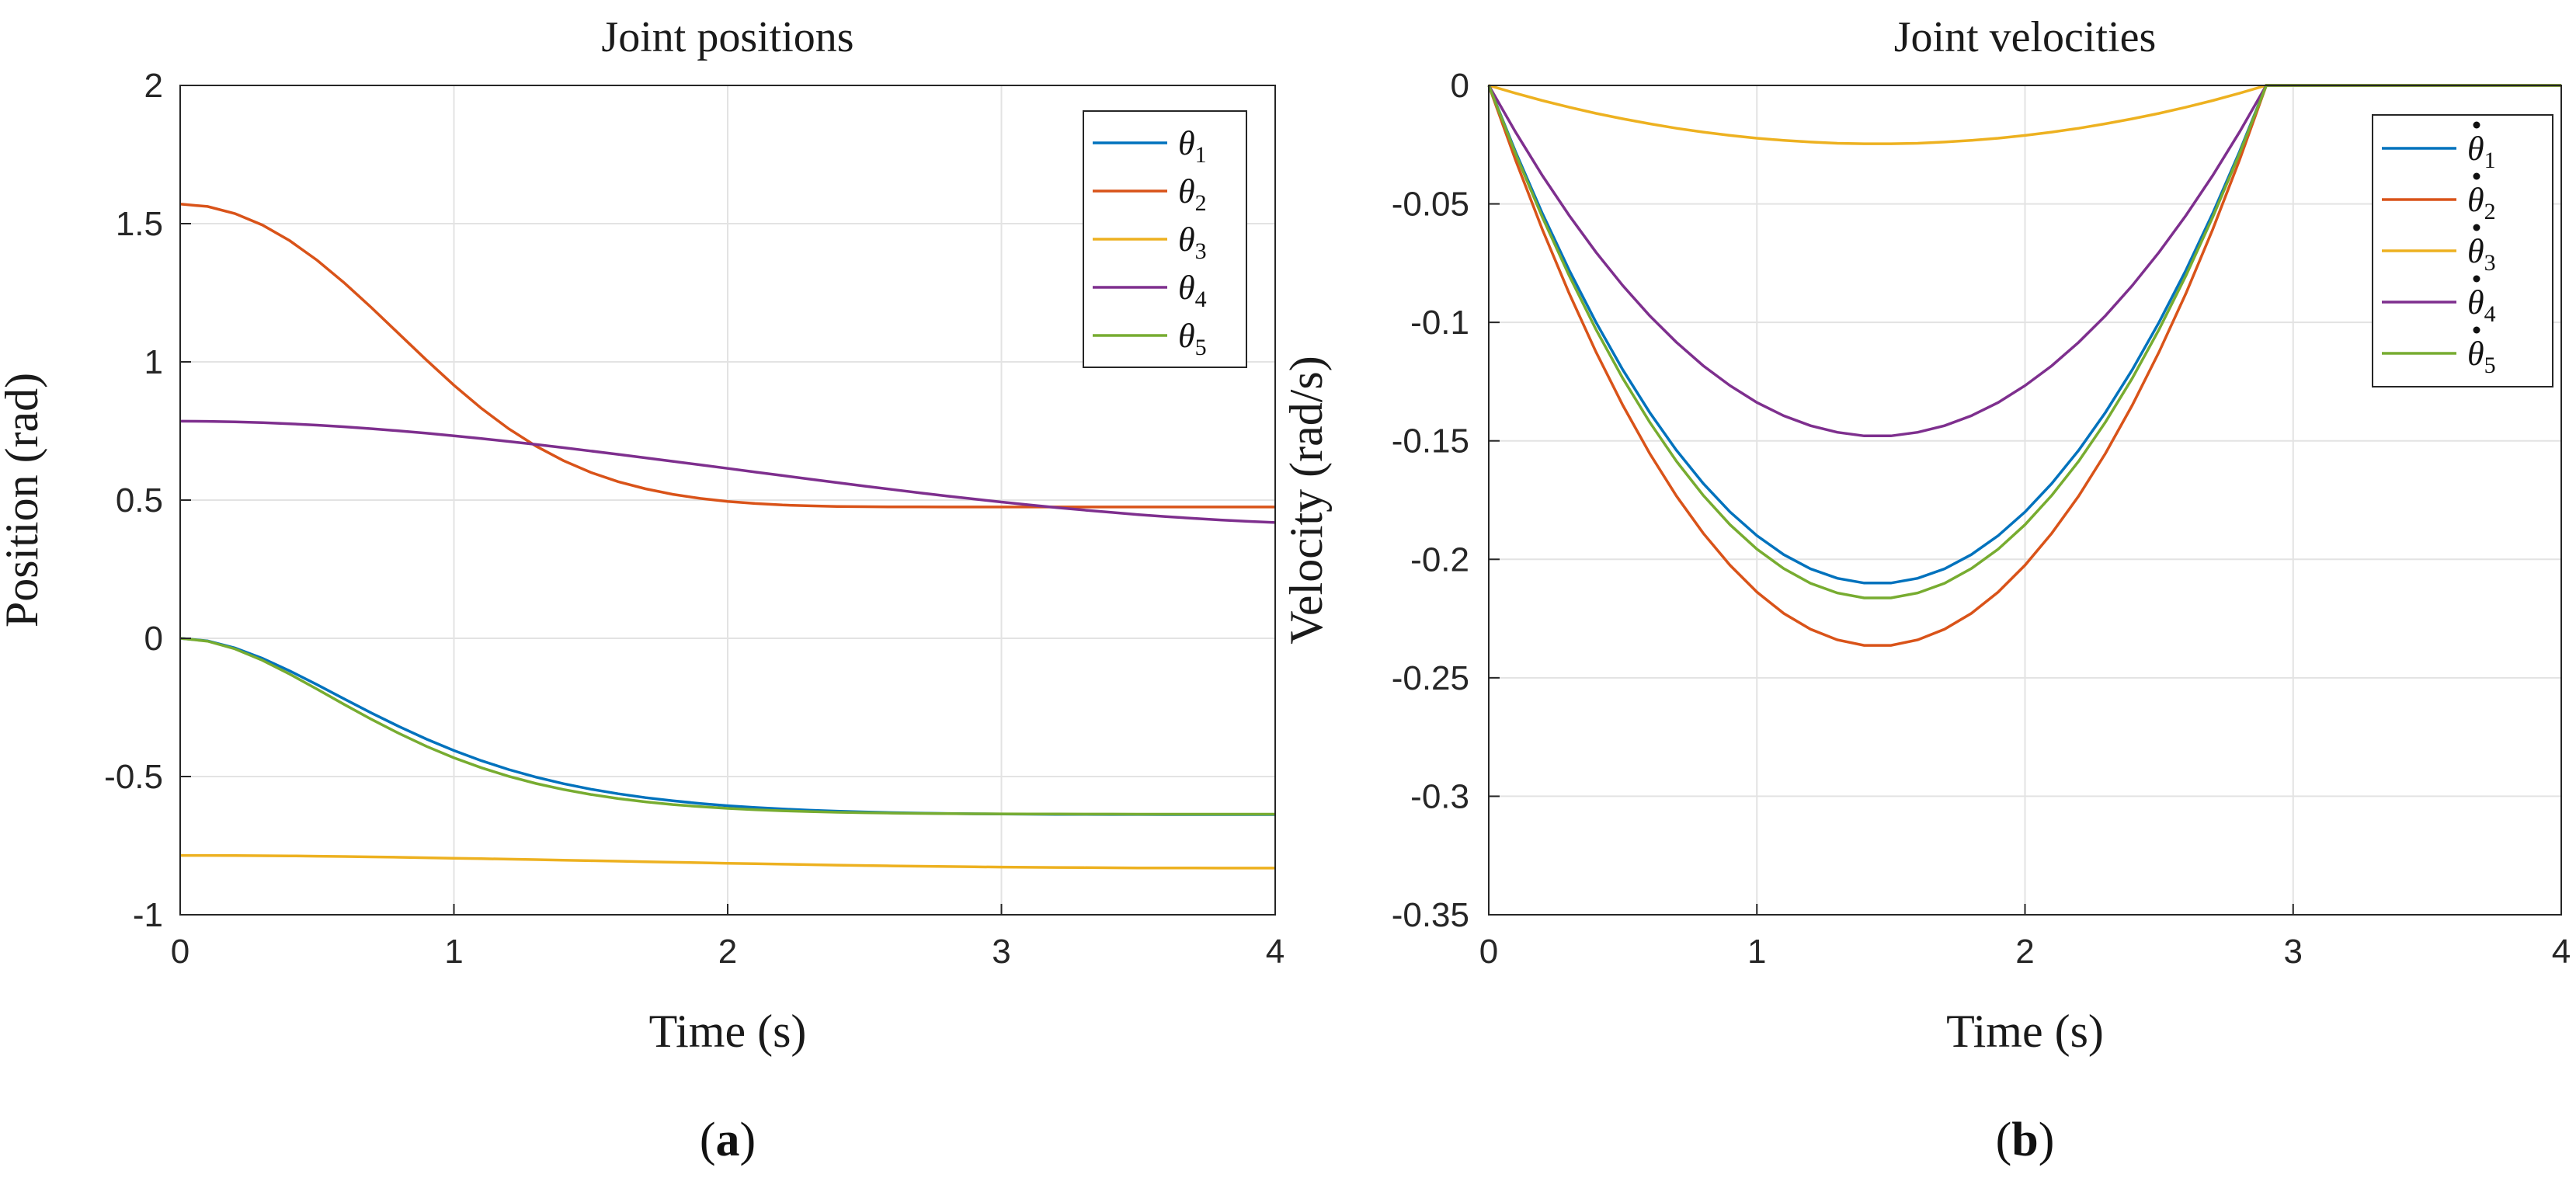 This screenshot has height=1178, width=2576. What do you see at coordinates (1430, 678) in the screenshot?
I see `y-tick-label: -0.25` at bounding box center [1430, 678].